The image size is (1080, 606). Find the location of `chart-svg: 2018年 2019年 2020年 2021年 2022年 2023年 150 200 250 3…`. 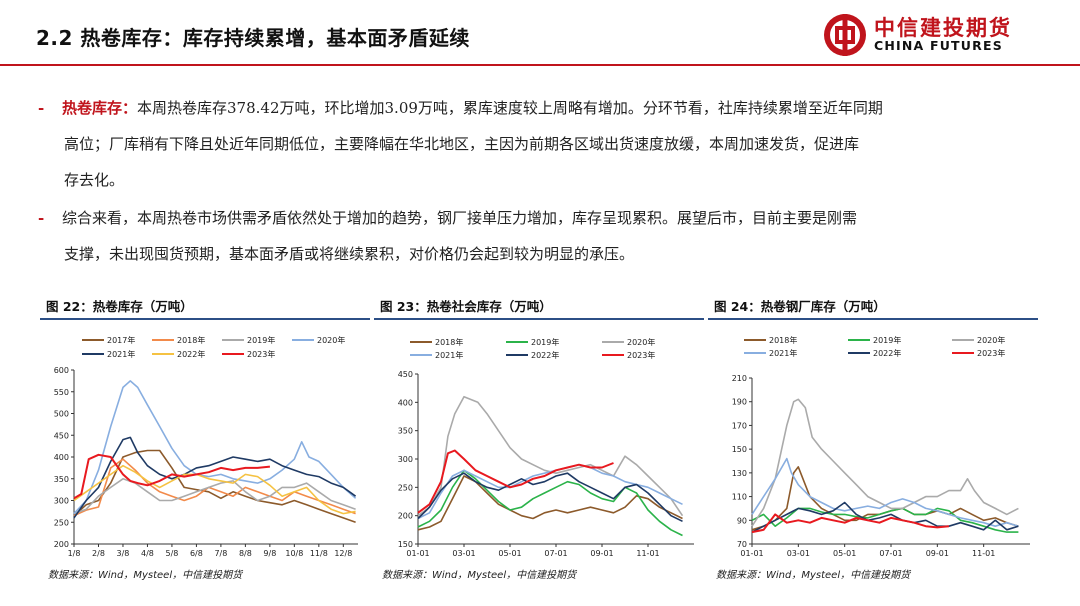

chart-svg: 2018年 2019年 2020年 2021年 2022年 2023年 150 200 250 3… is located at coordinates (546, 447).